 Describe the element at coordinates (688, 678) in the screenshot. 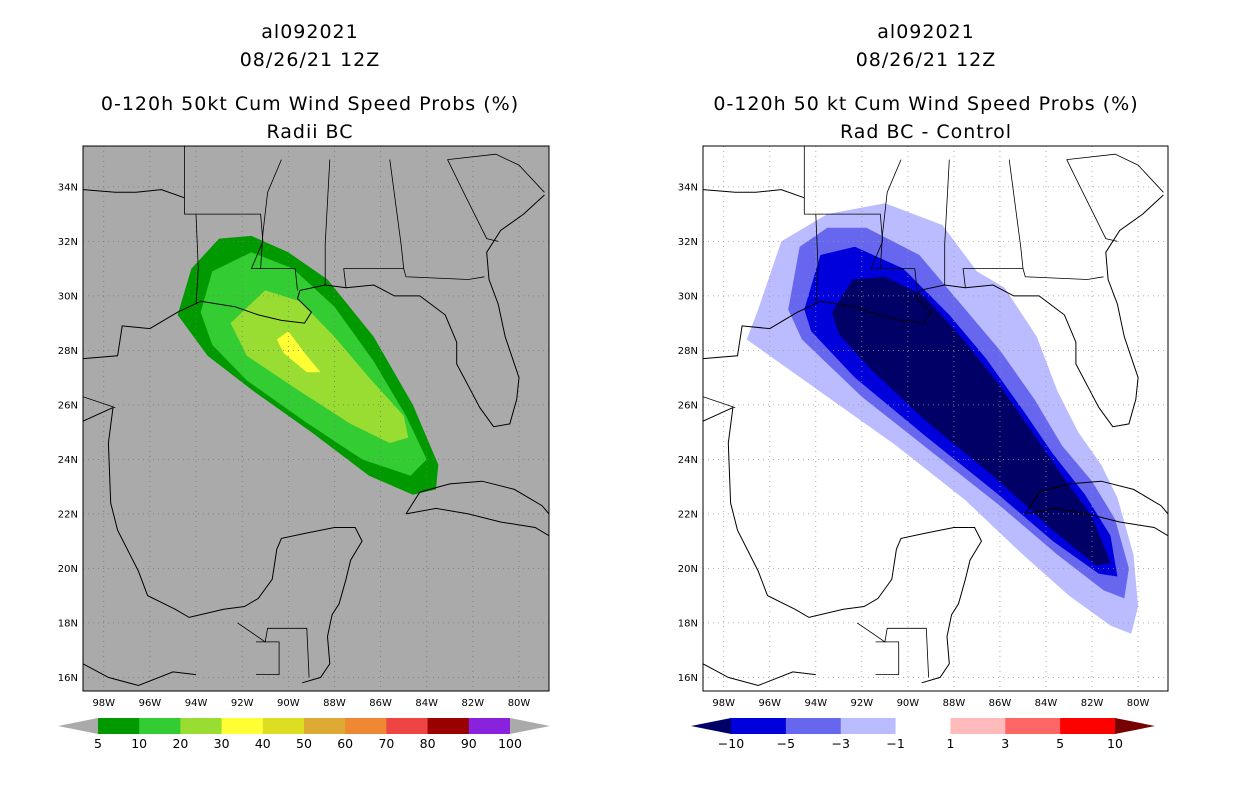

I see `map-1-y-tick-label: 16N` at that location.